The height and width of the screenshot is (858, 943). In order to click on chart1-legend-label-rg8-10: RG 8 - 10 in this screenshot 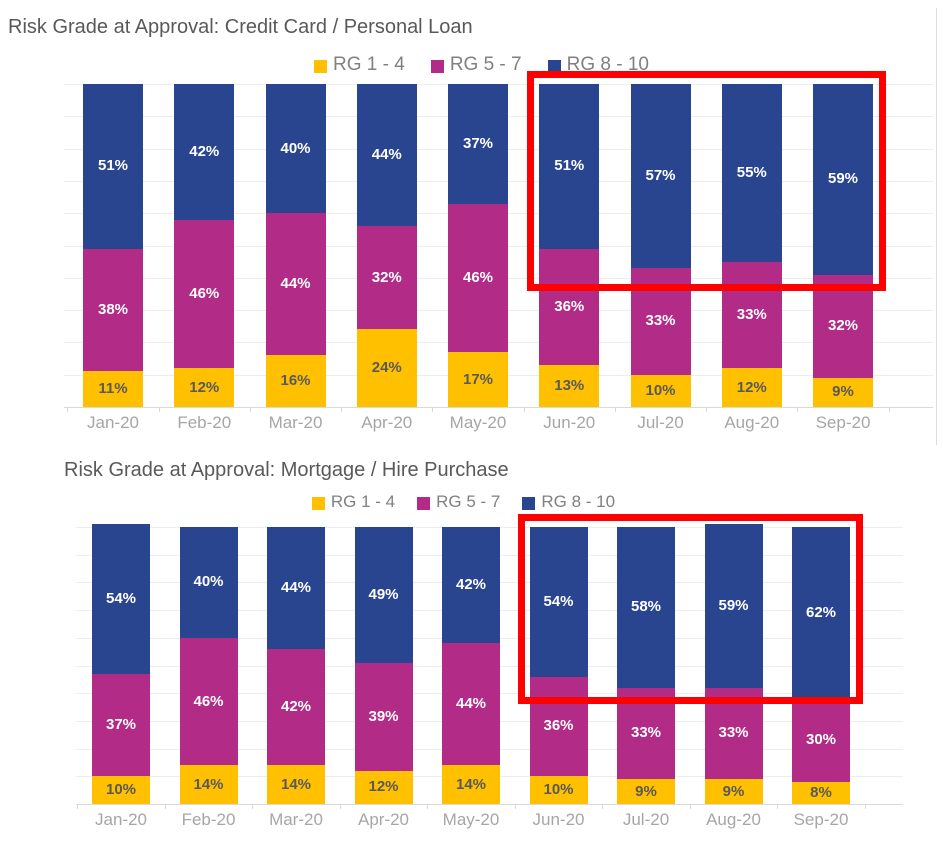, I will do `click(607, 64)`.